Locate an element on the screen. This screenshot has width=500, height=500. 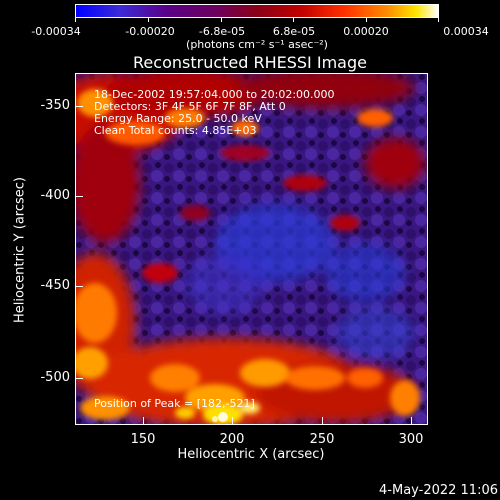
energy-range-text: Energy Range: 25.0 - 50.0 keV is located at coordinates (178, 118).